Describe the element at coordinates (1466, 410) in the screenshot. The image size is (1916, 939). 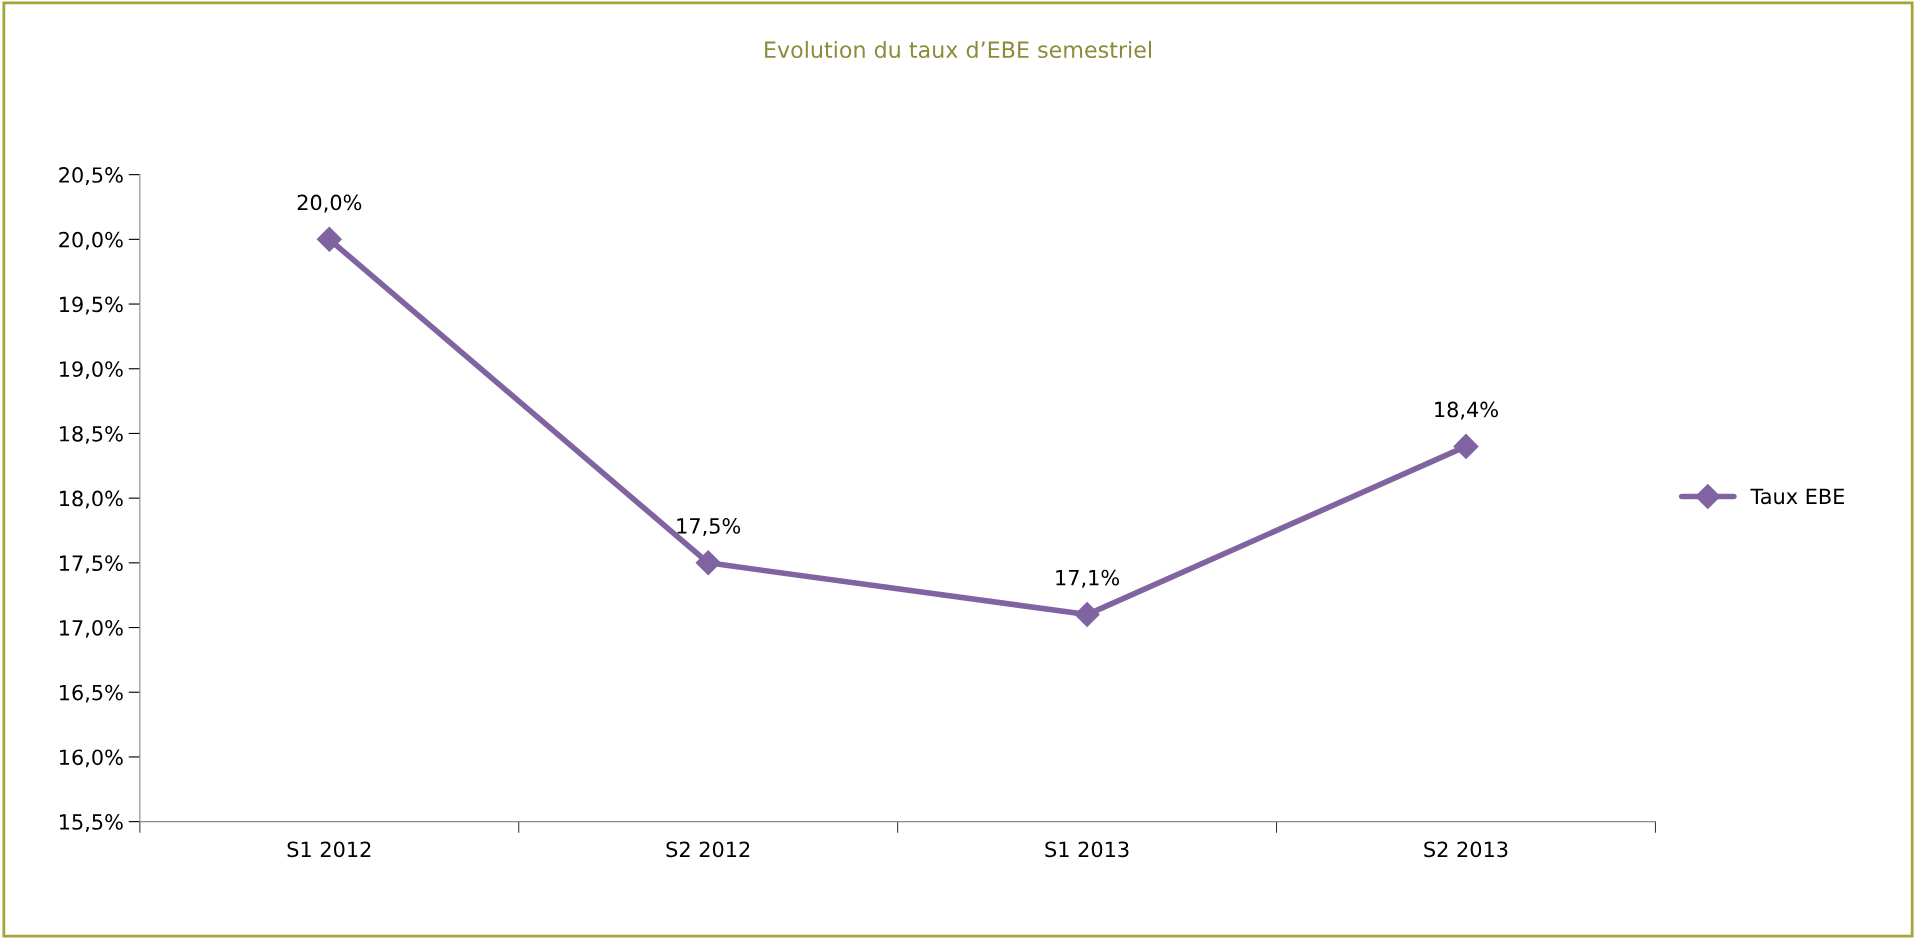
I see `data-label: 18,4%` at that location.